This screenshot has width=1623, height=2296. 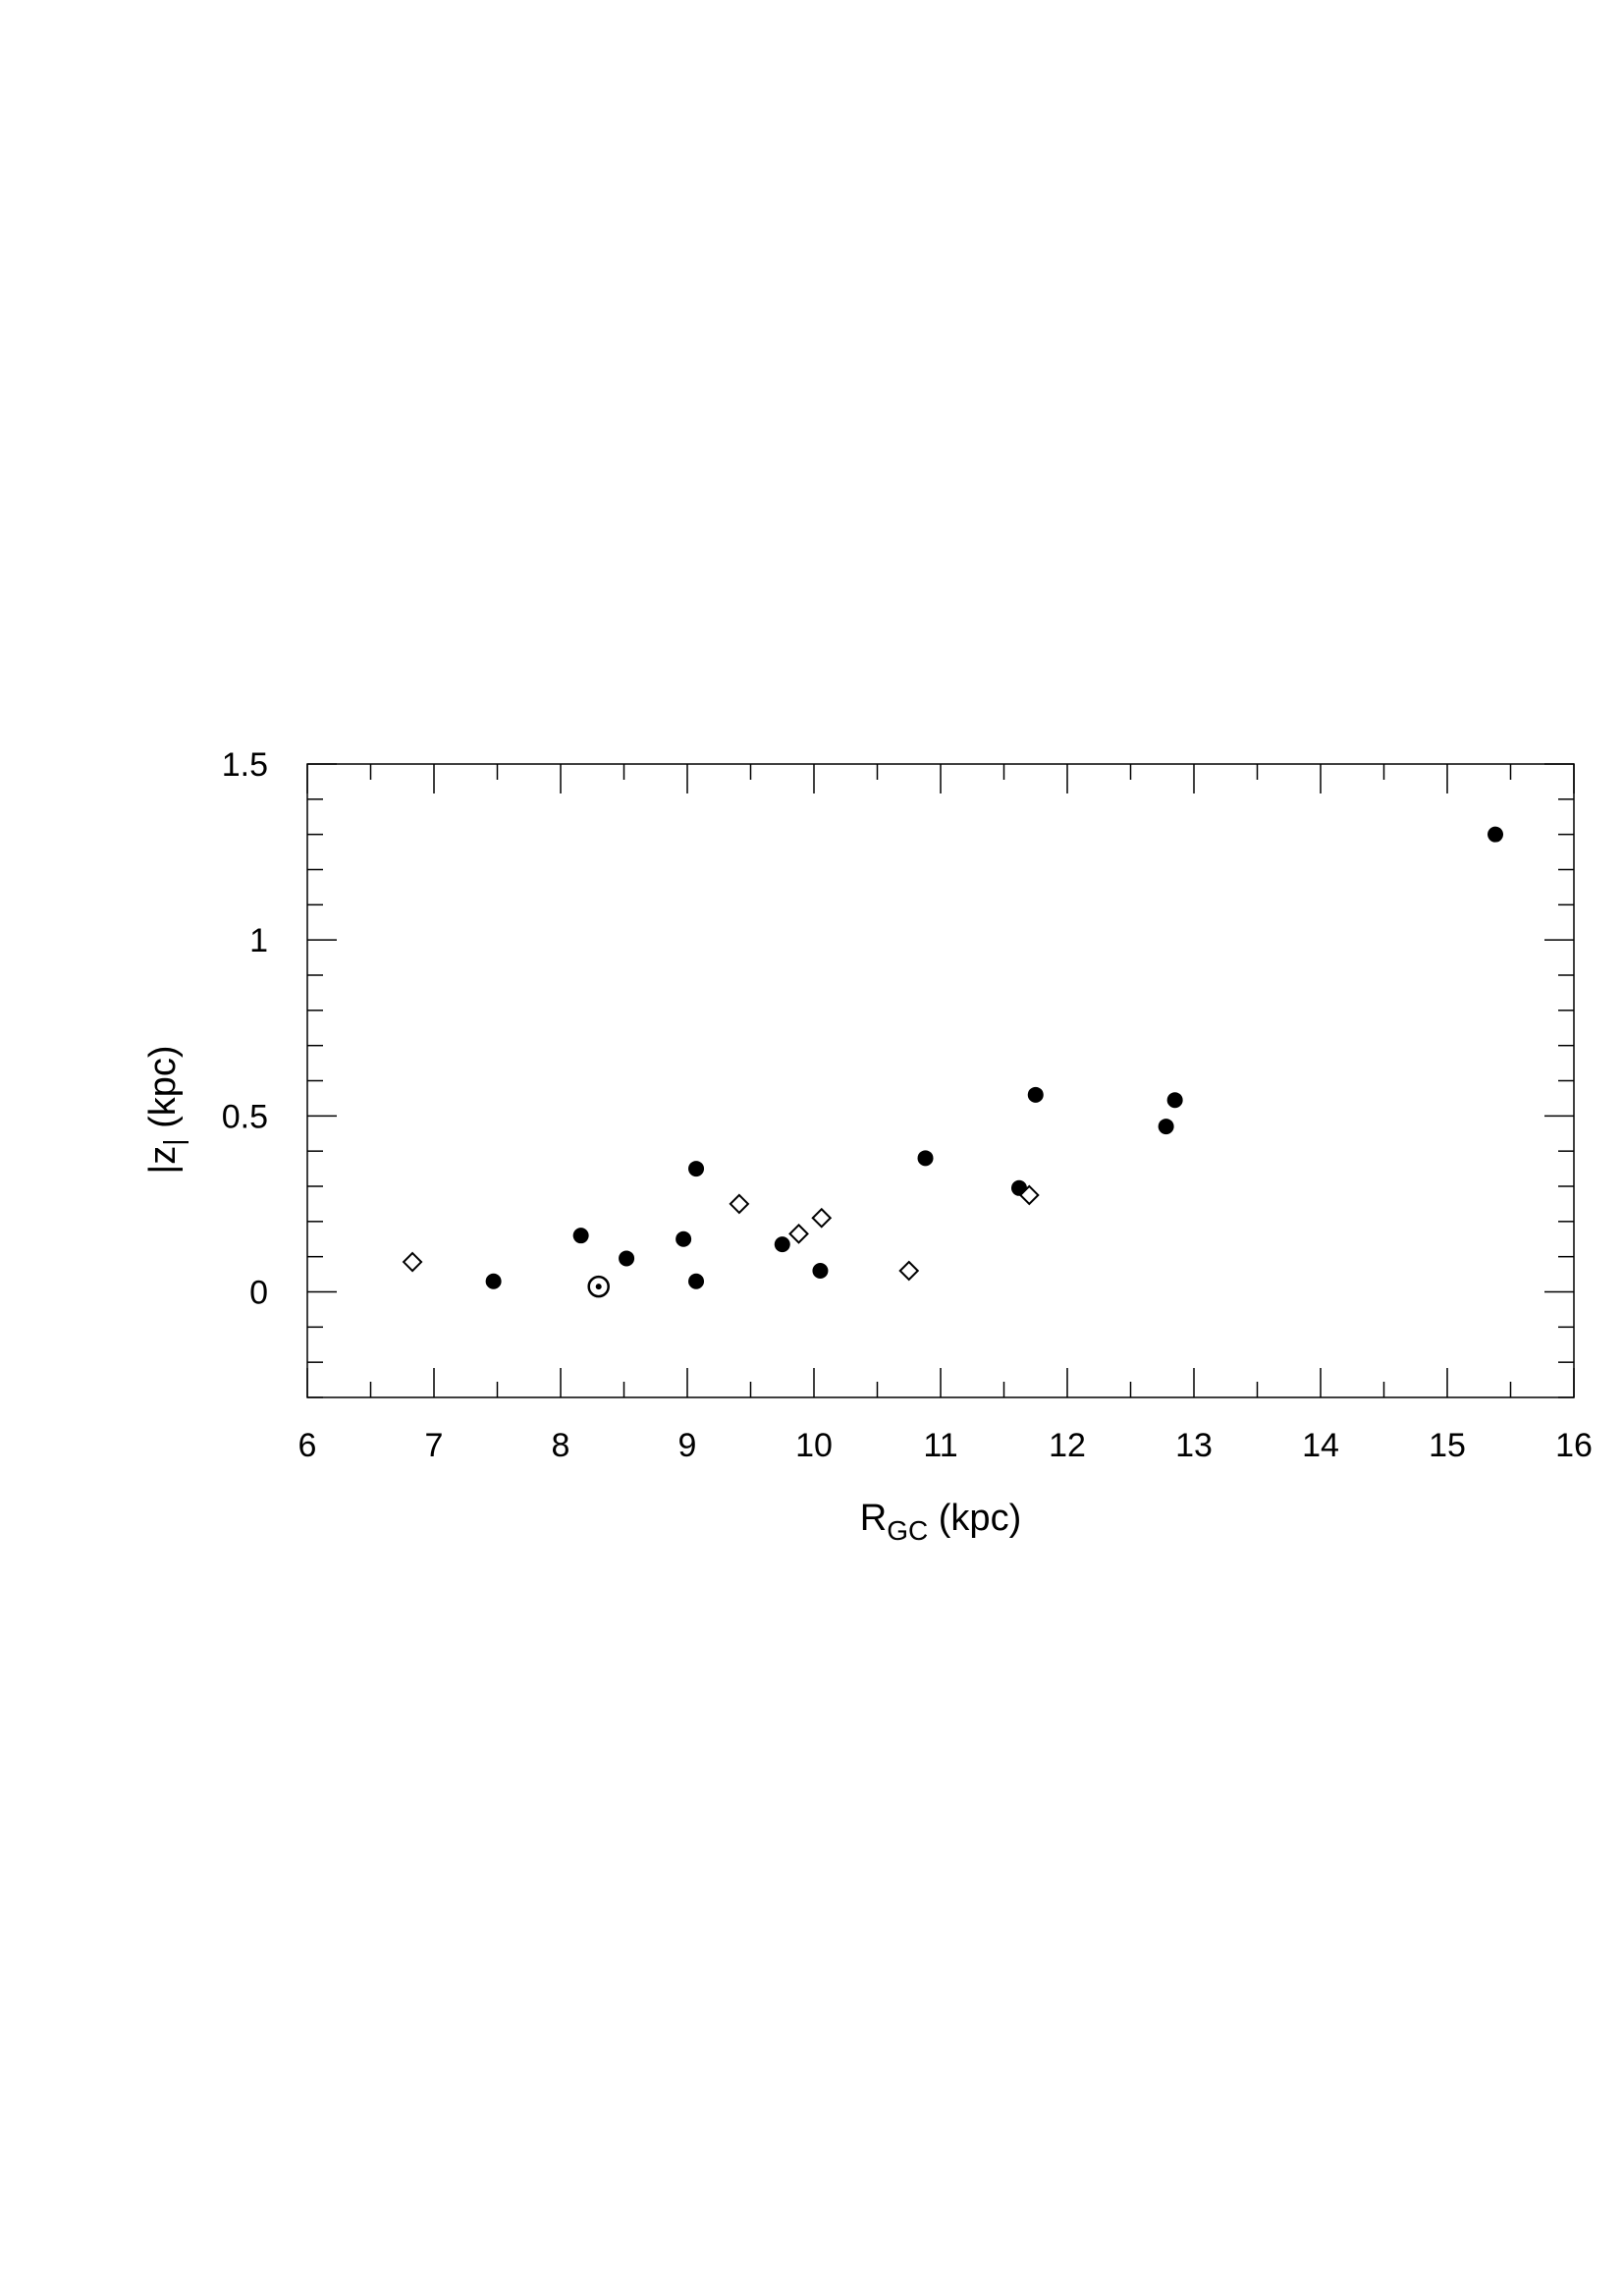 I want to click on x-tick-label: 14, so click(x=1320, y=1445).